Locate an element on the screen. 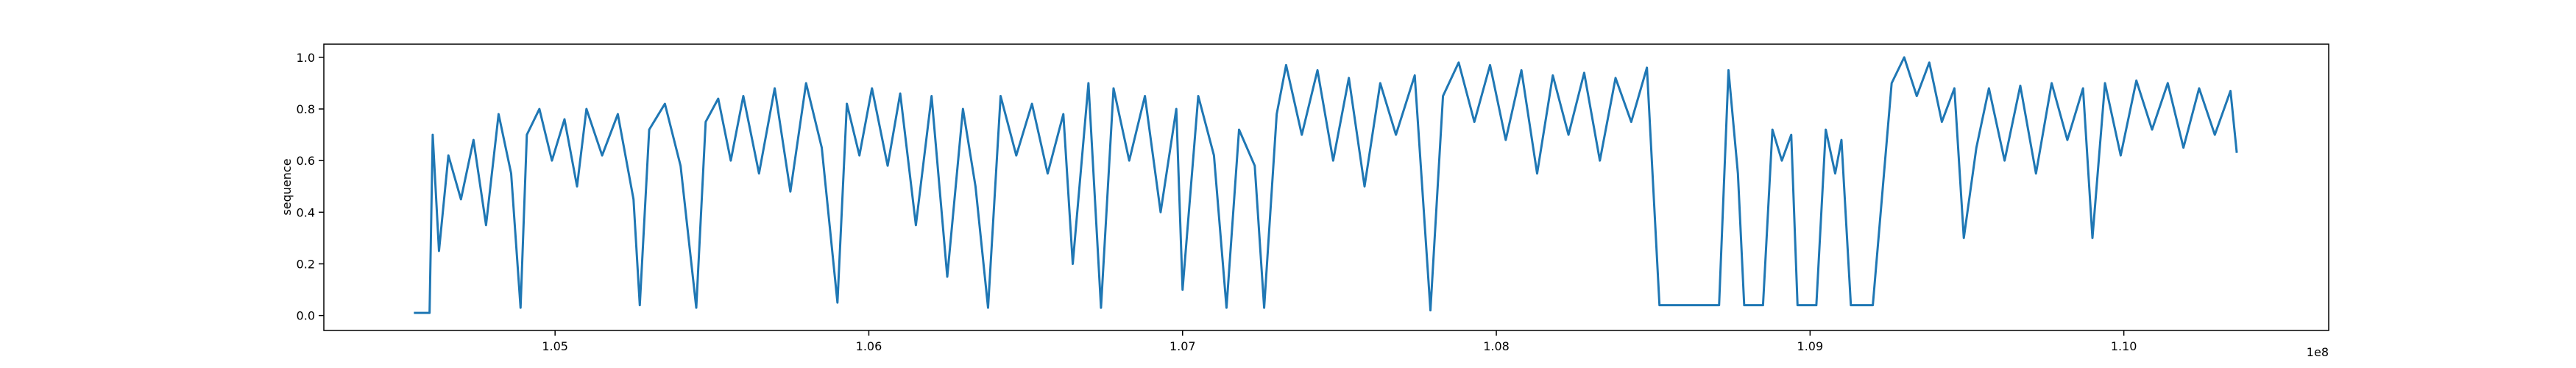  y-tick-label: 0.2 is located at coordinates (306, 265).